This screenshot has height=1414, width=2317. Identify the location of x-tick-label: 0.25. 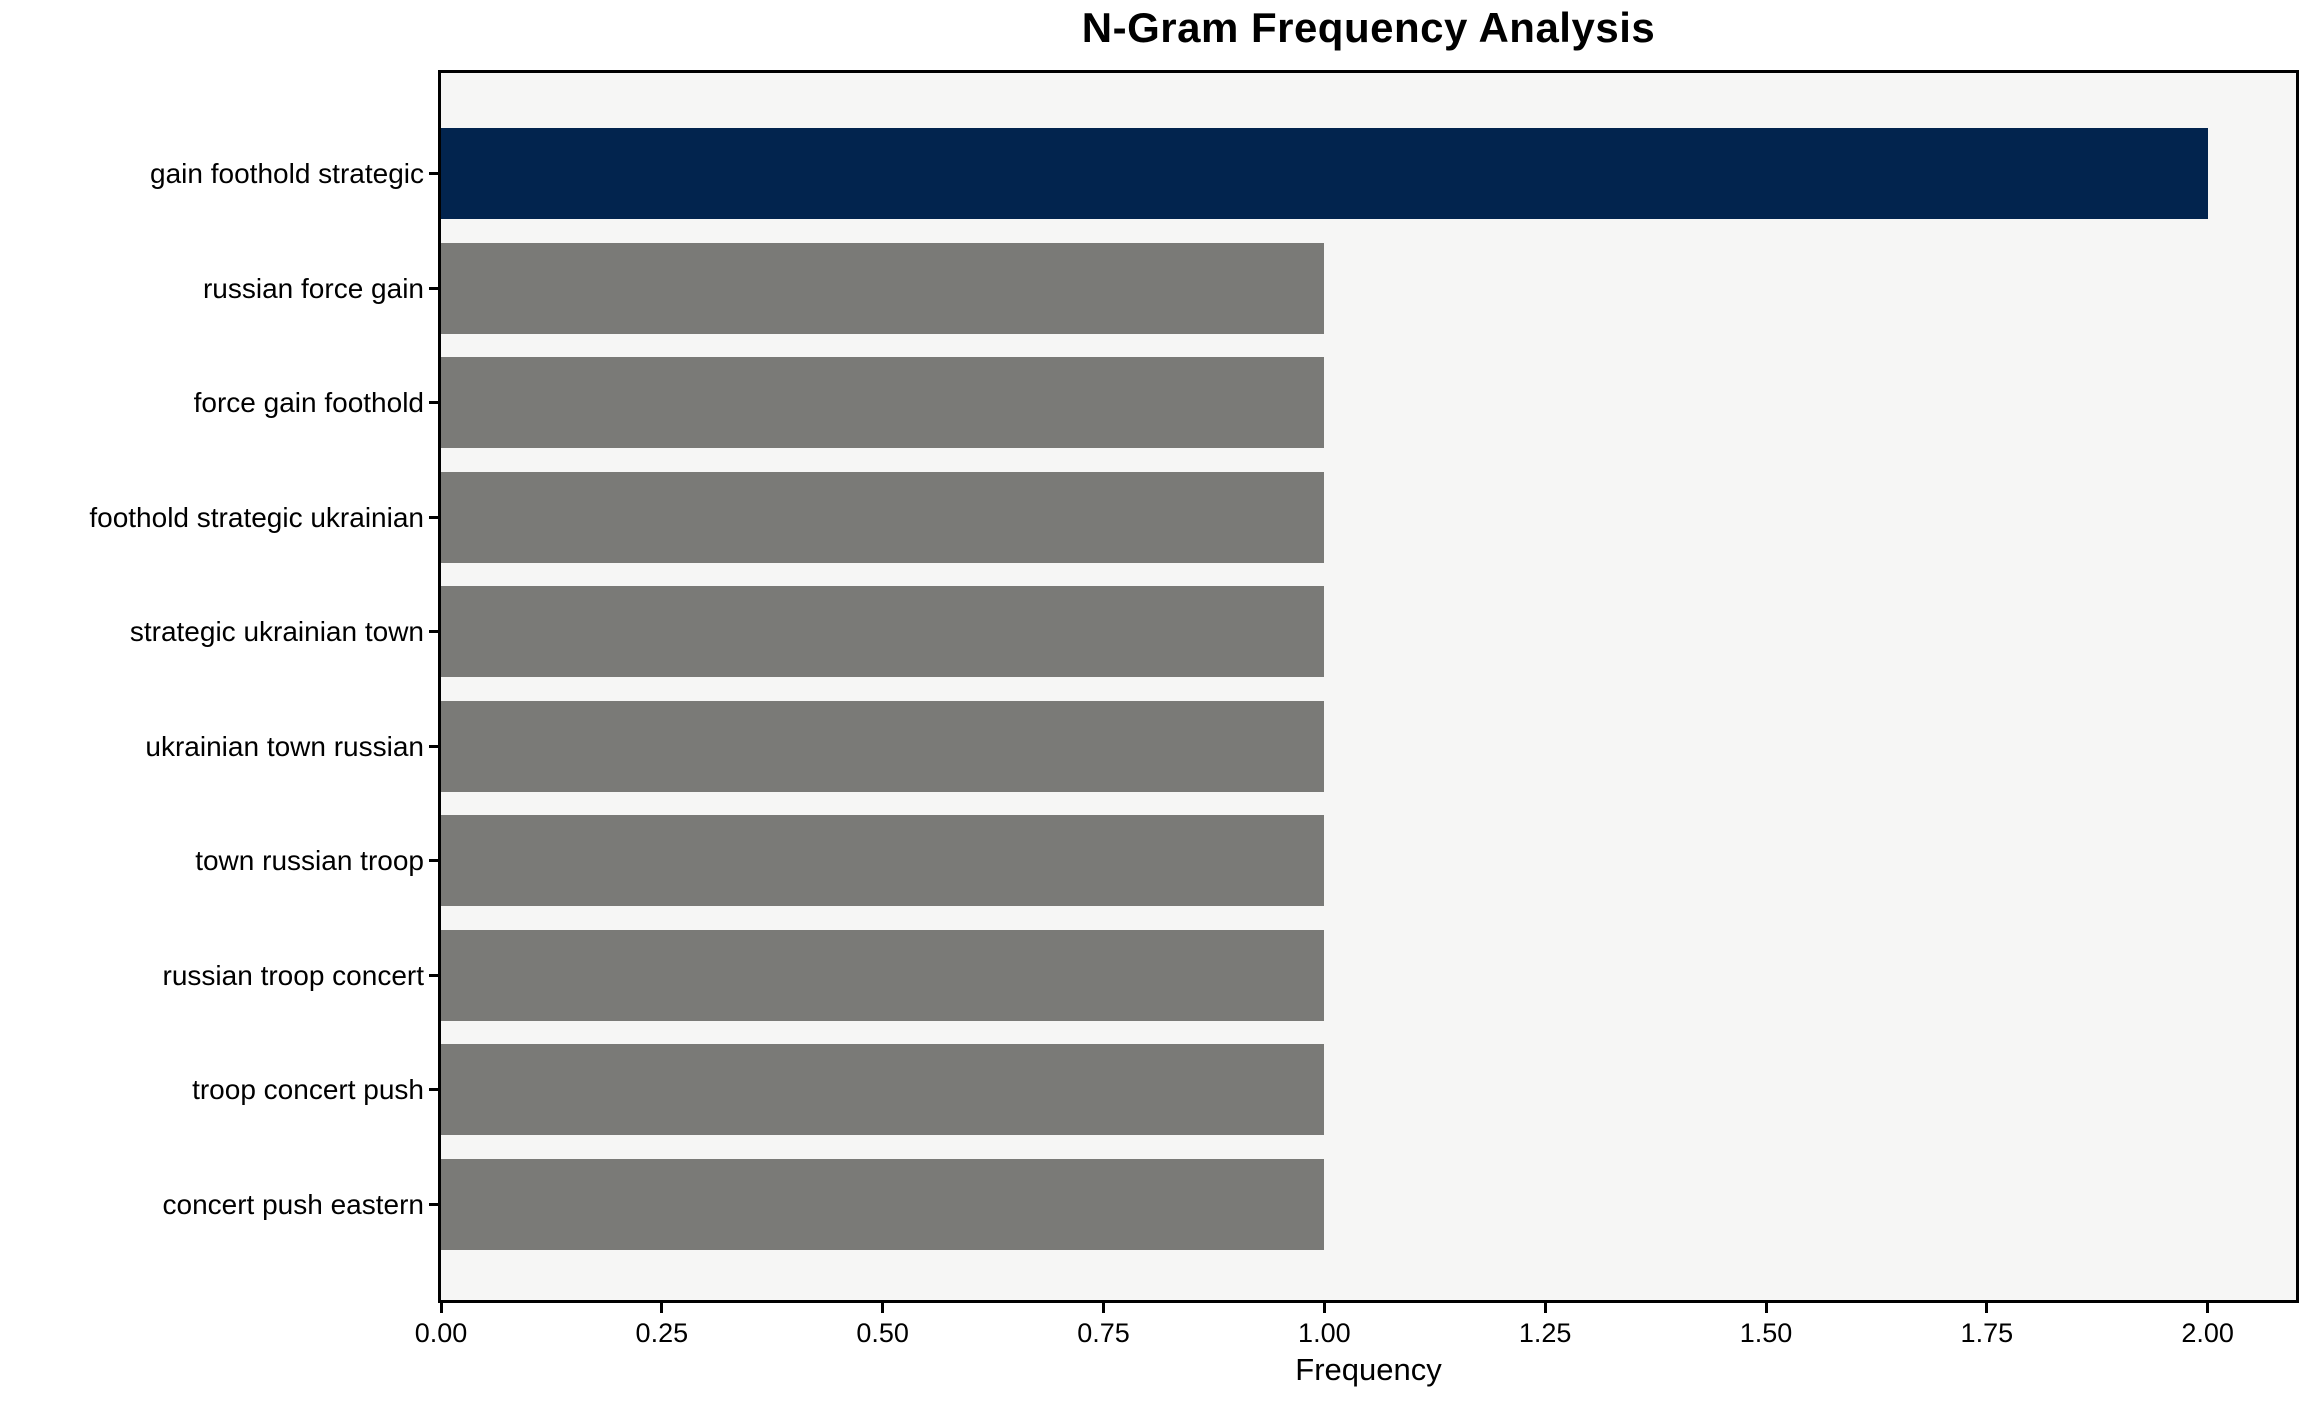
(662, 1333).